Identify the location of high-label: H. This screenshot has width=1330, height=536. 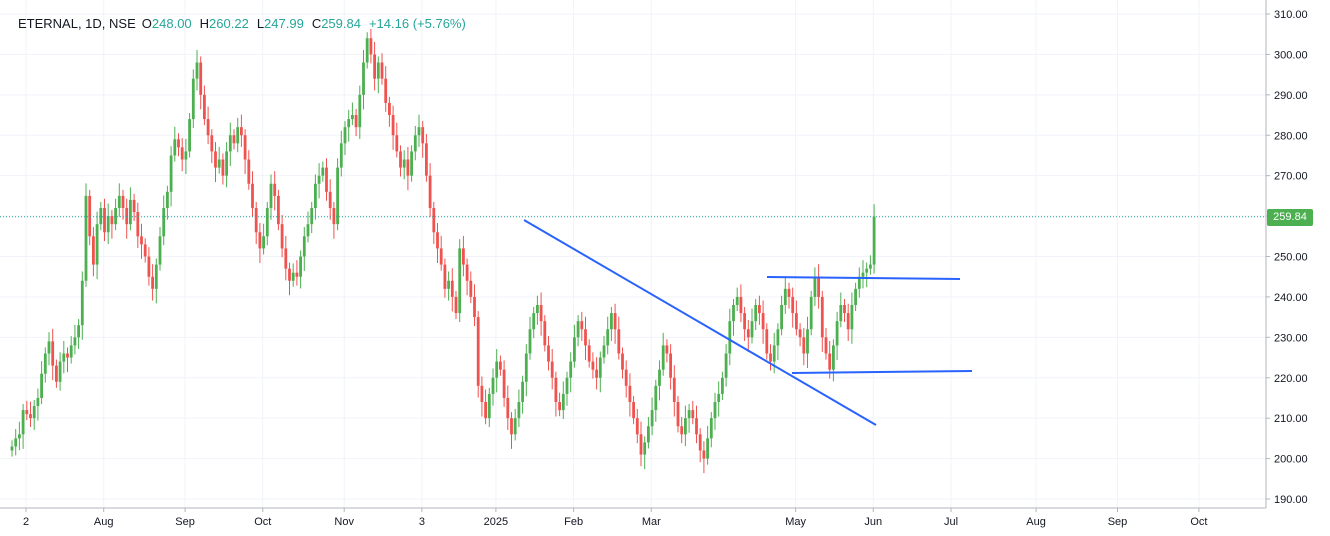
(204, 23).